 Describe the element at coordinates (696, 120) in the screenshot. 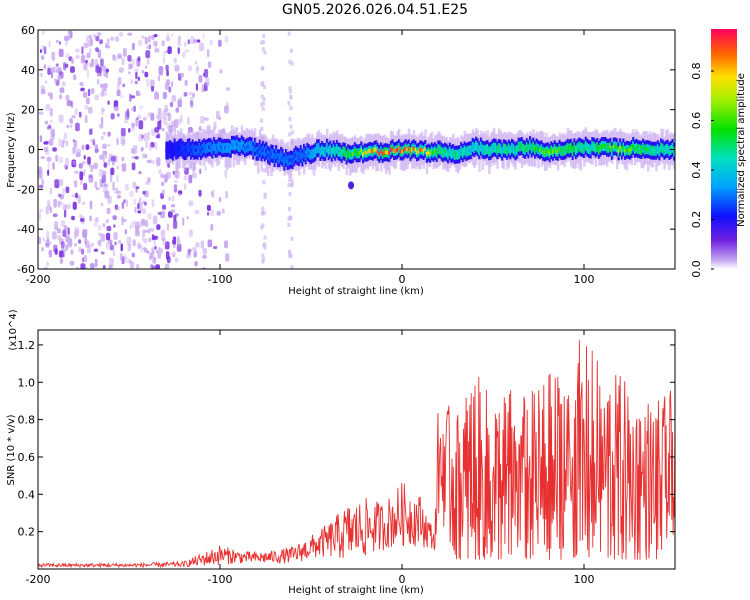

I see `colorbar-tick-label: 0.6` at that location.